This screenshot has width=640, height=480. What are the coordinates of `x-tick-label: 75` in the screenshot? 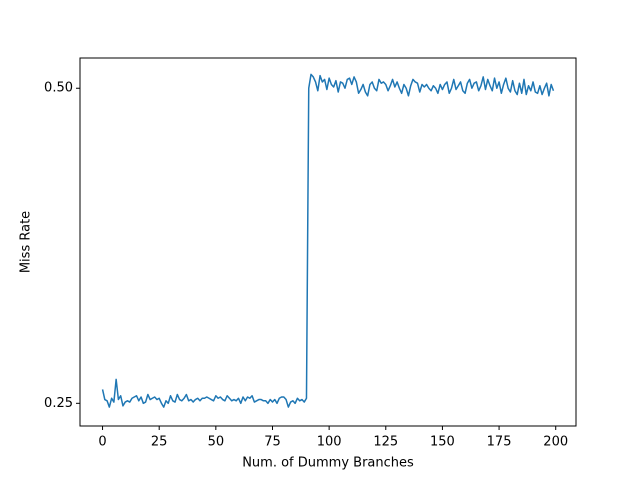 It's located at (272, 442).